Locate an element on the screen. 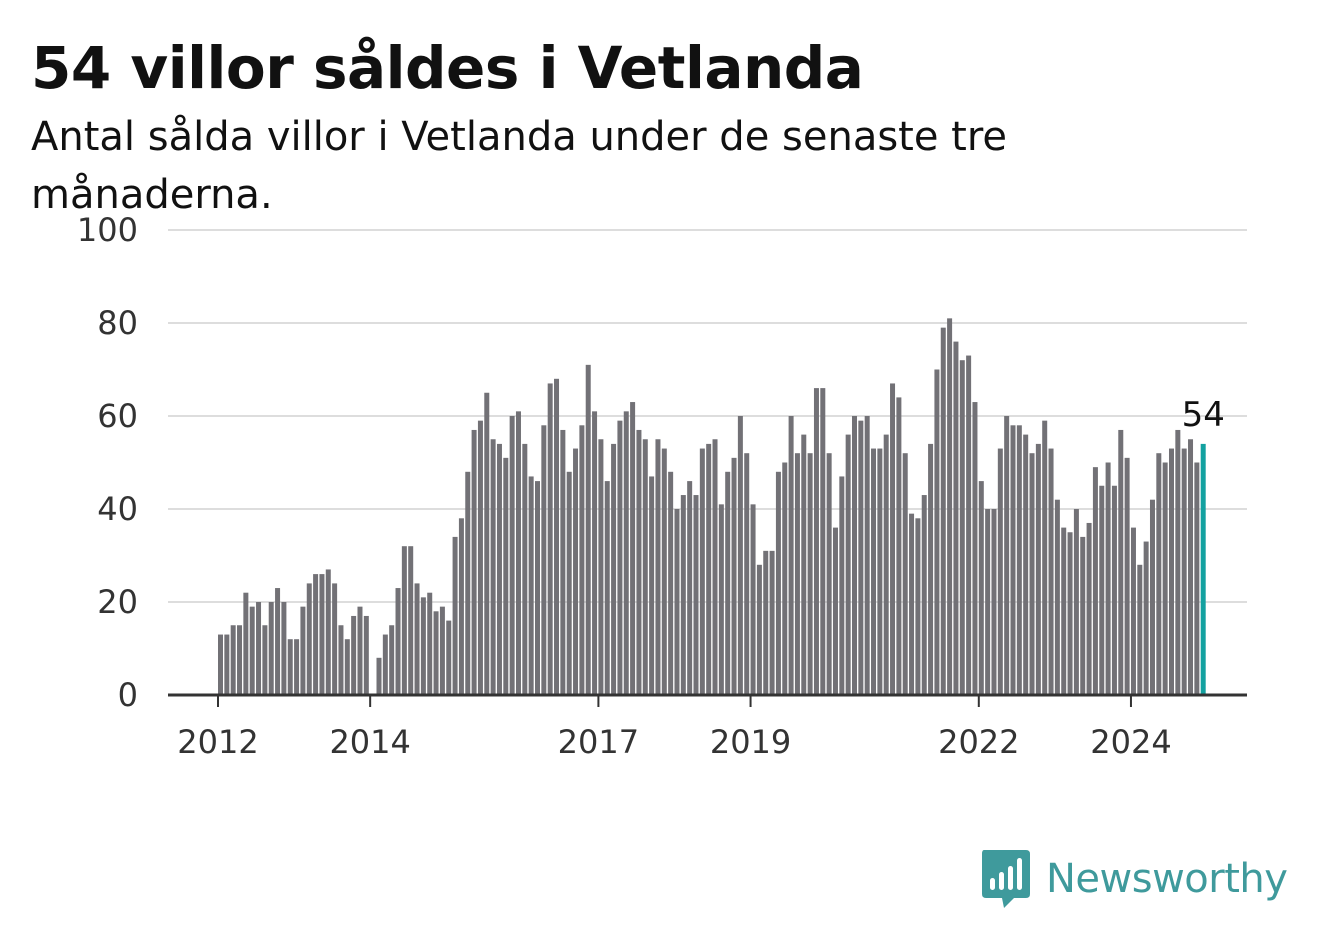 This screenshot has width=1322, height=939. x-tick-label: 2017 is located at coordinates (598, 742).